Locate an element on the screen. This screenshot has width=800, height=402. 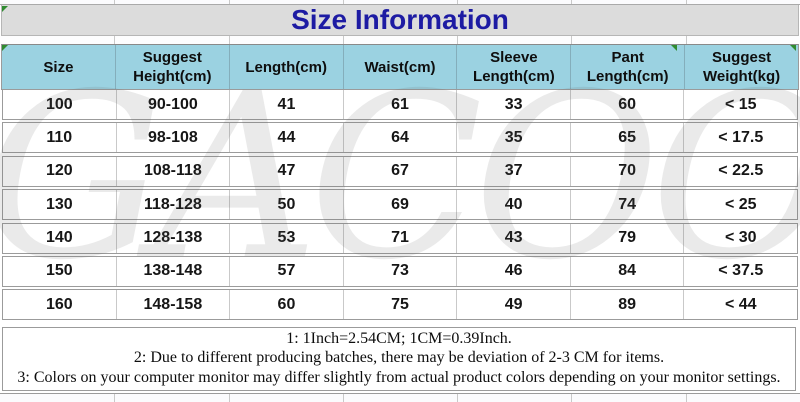
column-header: Suggest Height(cm) is located at coordinates (171, 67).